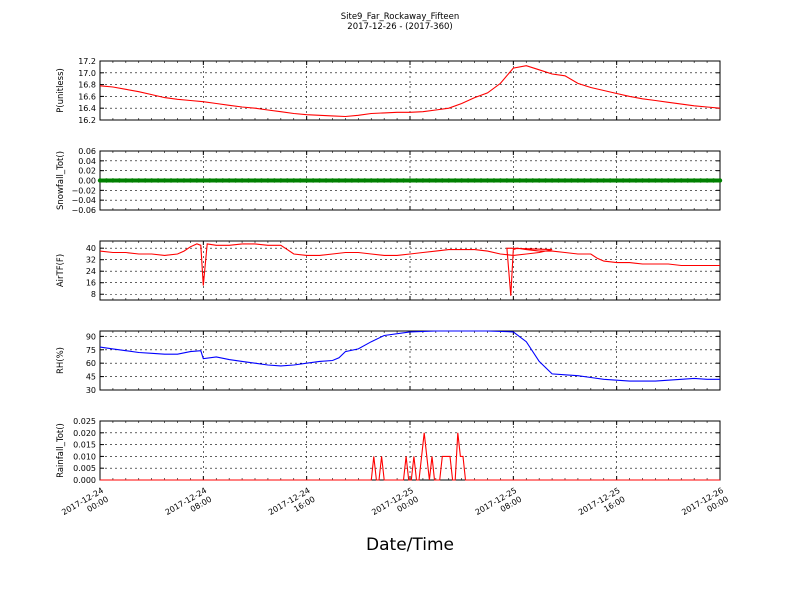  What do you see at coordinates (400, 17) in the screenshot?
I see `chart-title-line1: Site9_Far_Rockaway_Fifteen` at bounding box center [400, 17].